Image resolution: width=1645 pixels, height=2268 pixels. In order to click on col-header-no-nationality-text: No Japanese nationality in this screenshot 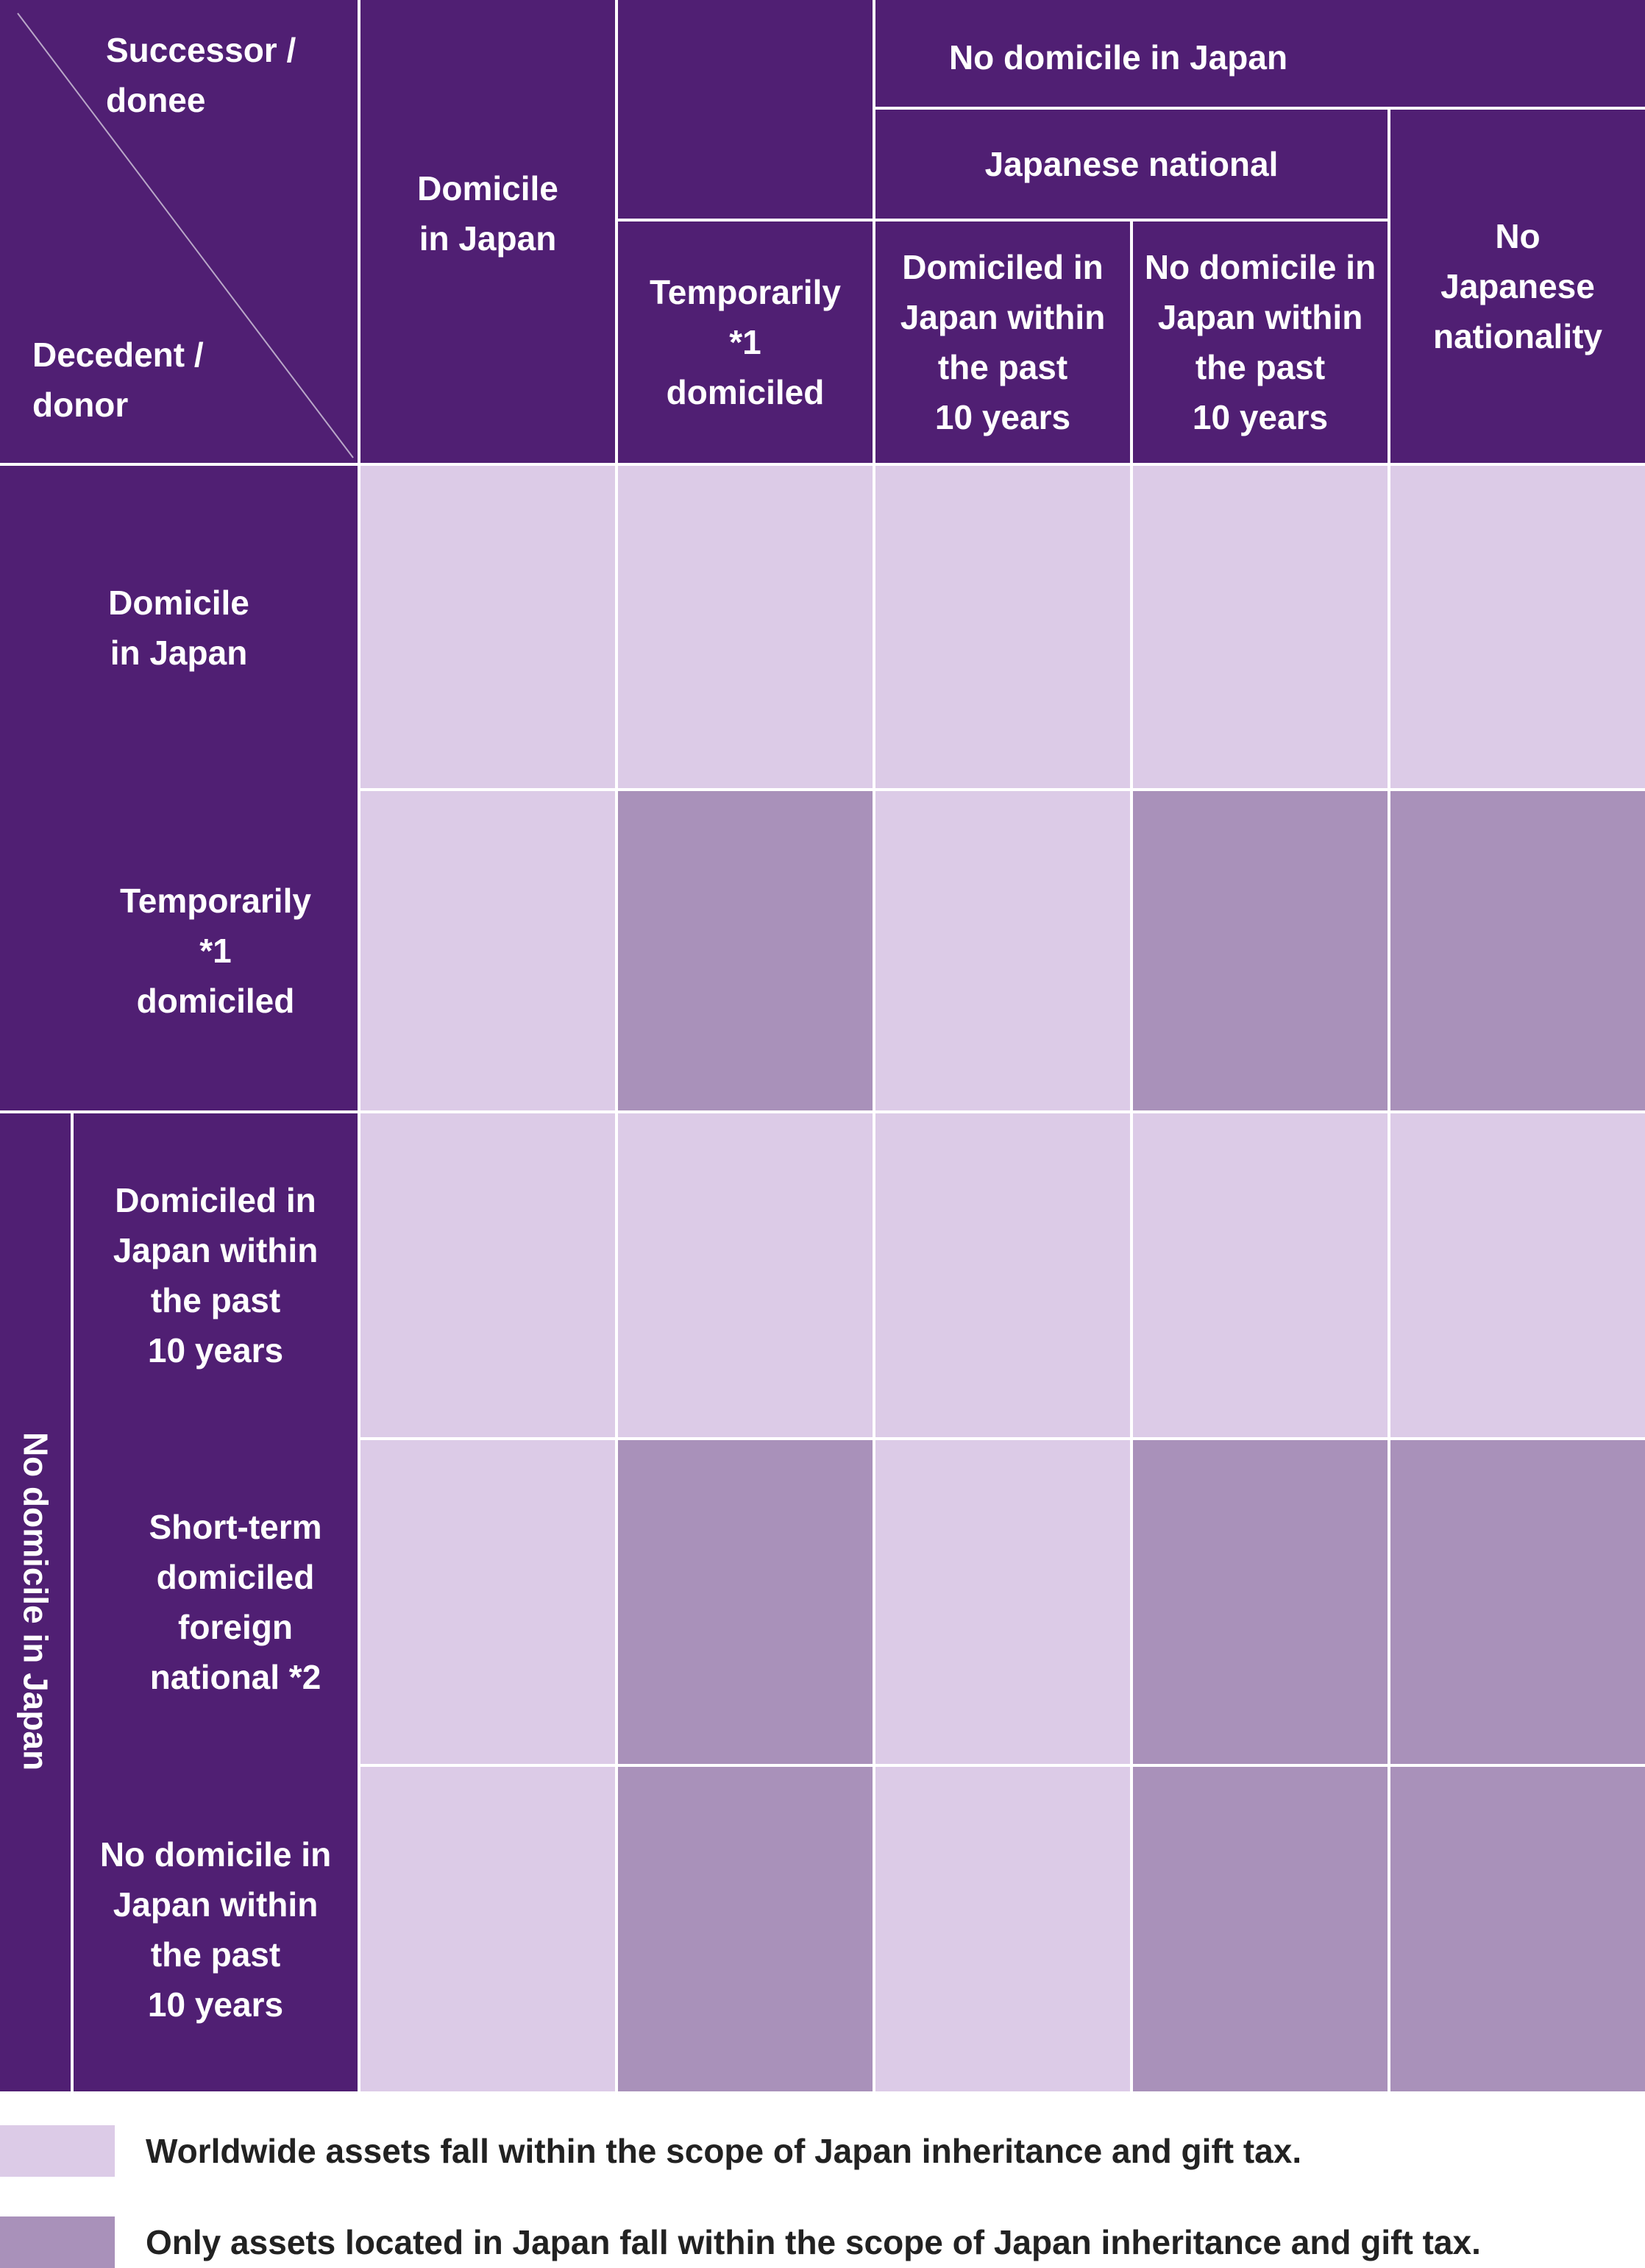, I will do `click(1517, 286)`.